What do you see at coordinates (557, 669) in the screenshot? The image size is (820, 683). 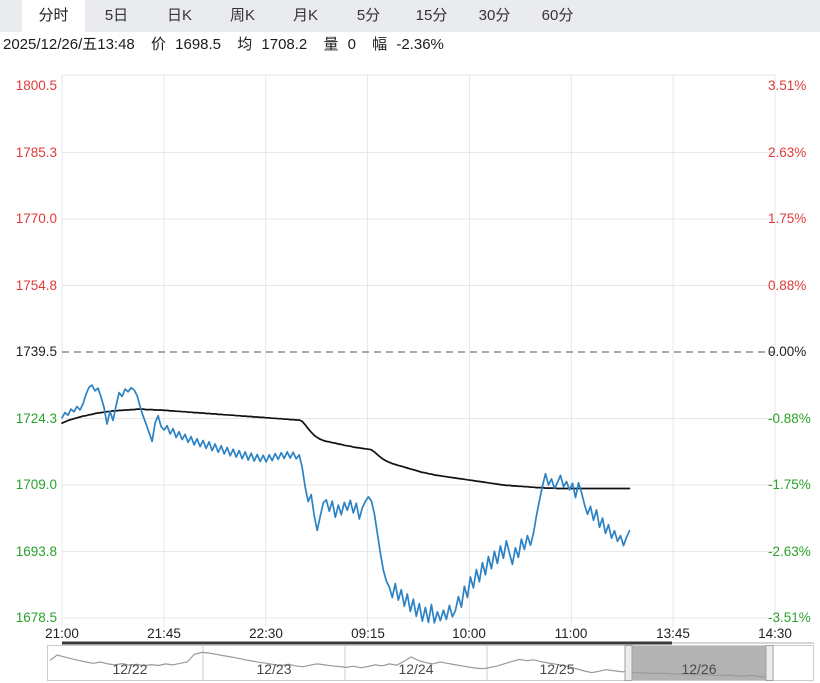 I see `navigator-date-12-25: 12/25` at bounding box center [557, 669].